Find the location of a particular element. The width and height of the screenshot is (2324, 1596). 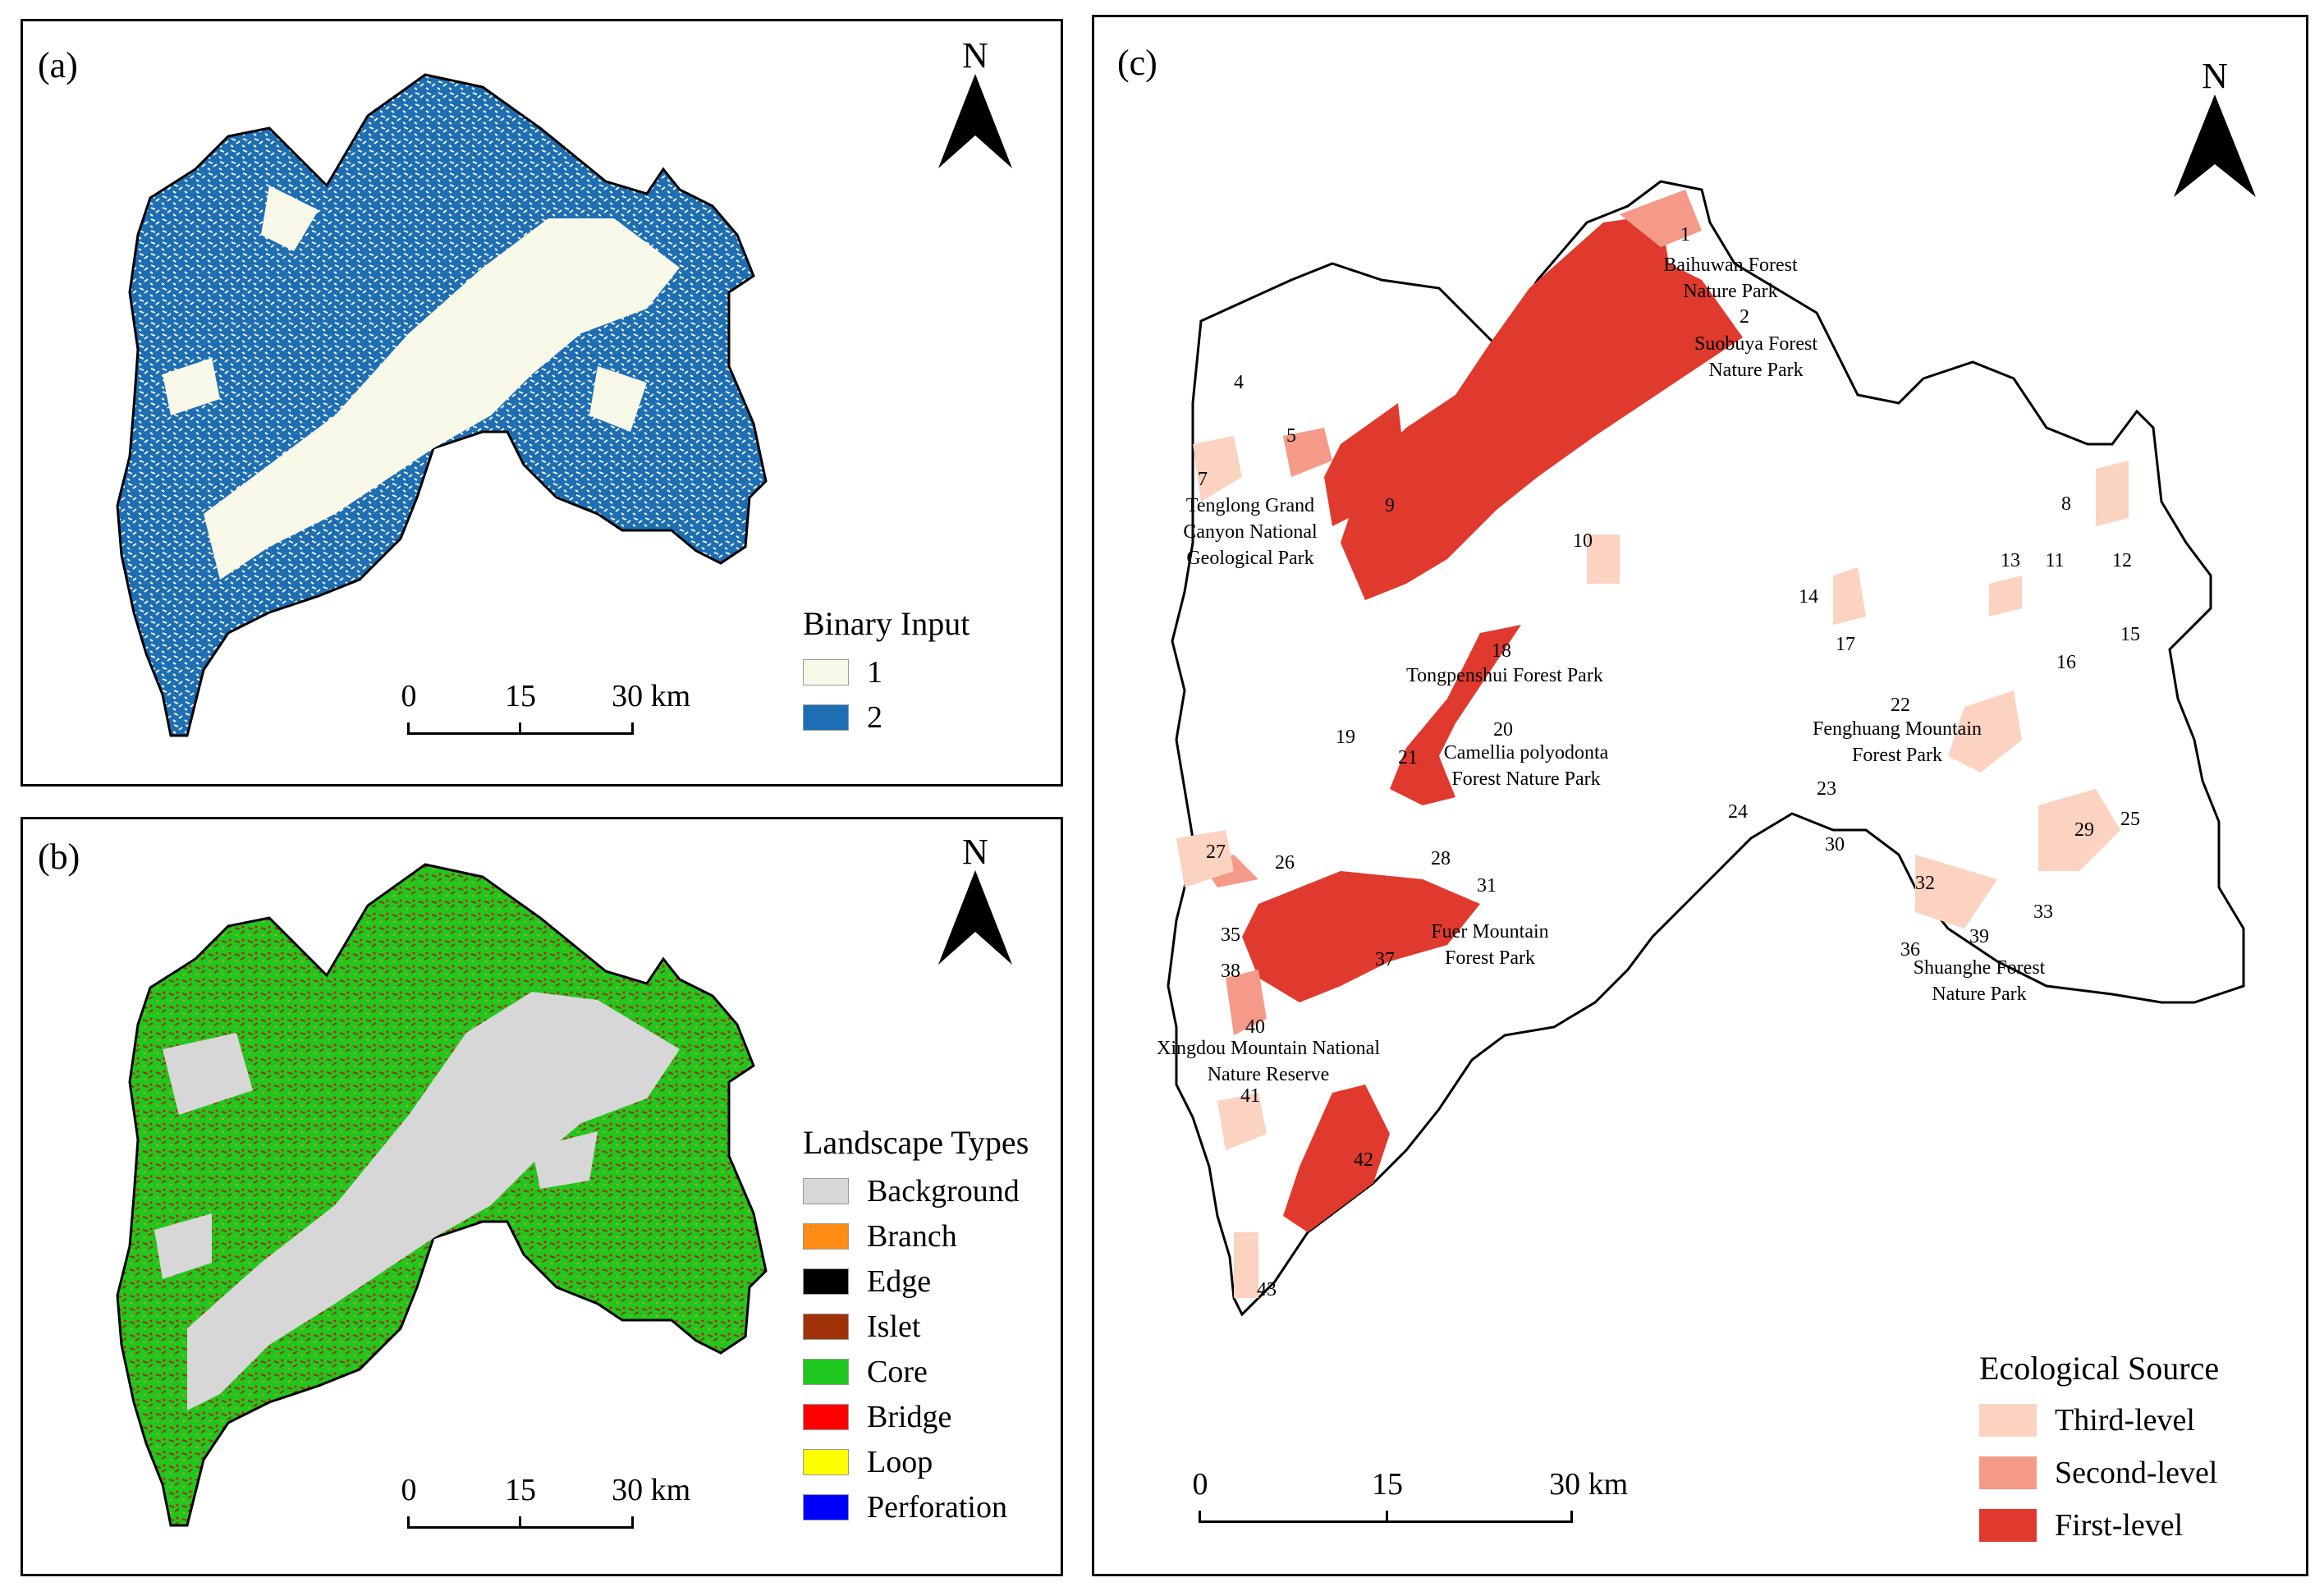

source-number: 26 is located at coordinates (1285, 863).